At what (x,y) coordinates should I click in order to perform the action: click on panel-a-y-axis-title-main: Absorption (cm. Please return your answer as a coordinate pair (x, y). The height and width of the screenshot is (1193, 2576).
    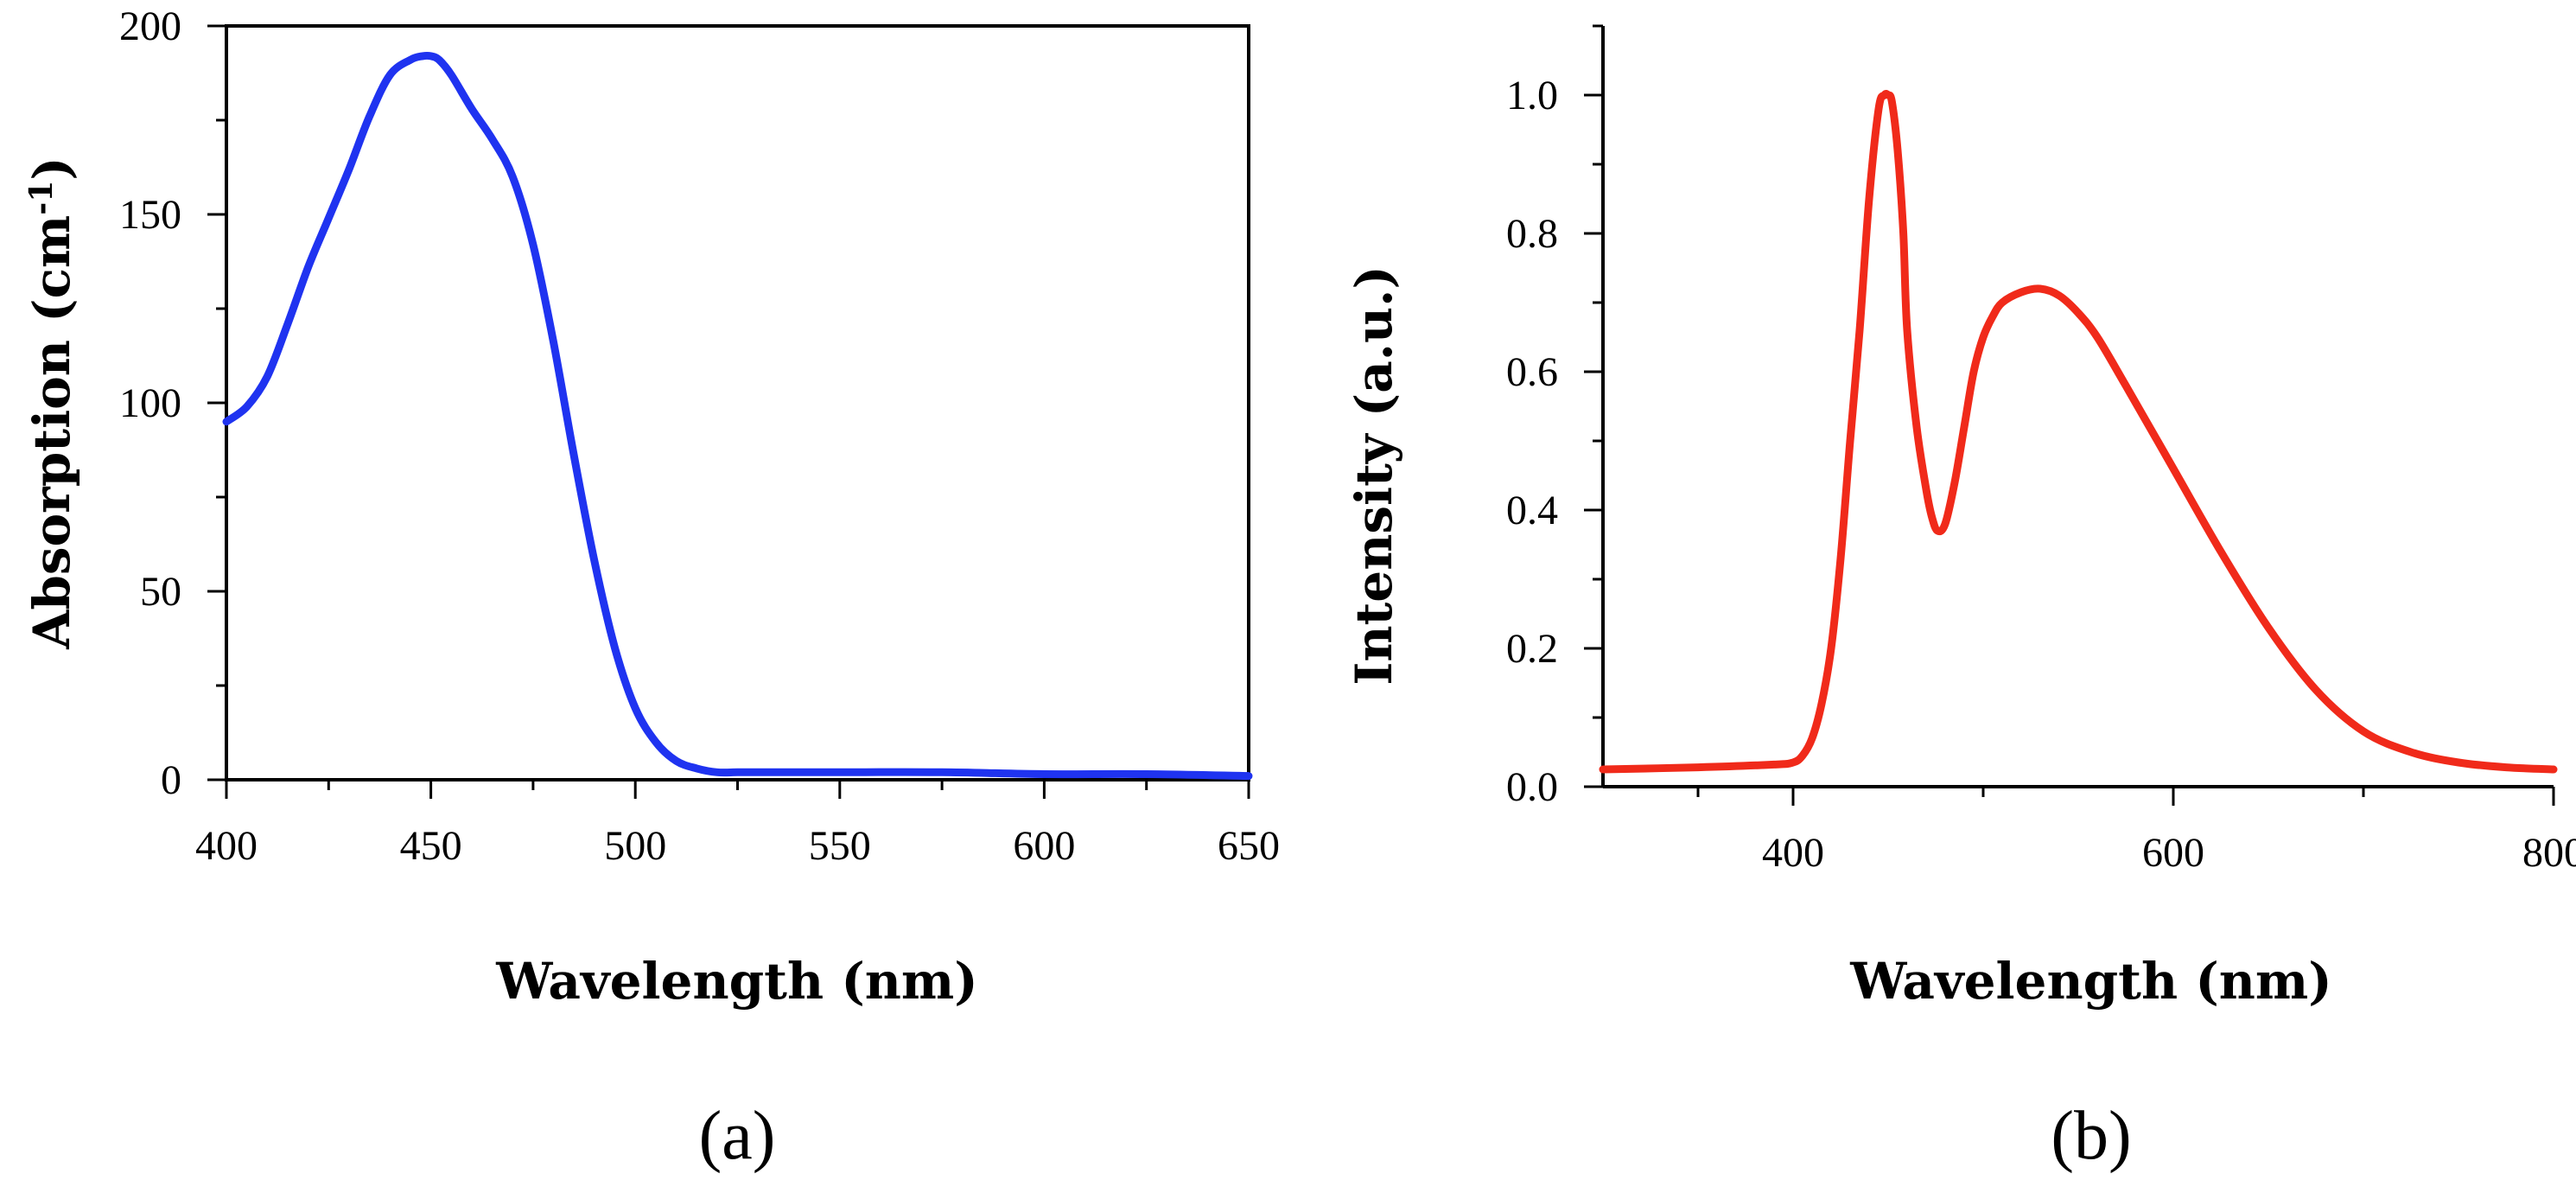
    Looking at the image, I should click on (51, 432).